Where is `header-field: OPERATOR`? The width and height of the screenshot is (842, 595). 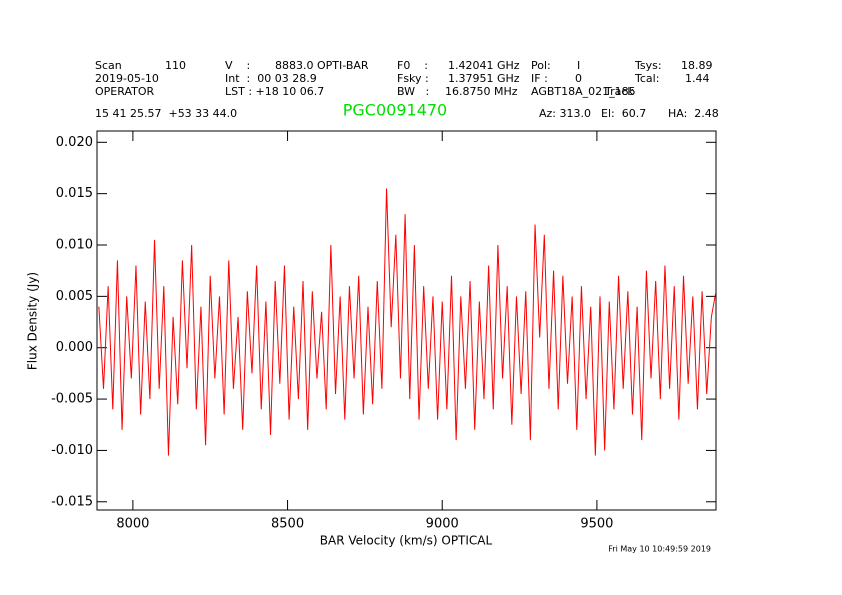
header-field: OPERATOR is located at coordinates (124, 91).